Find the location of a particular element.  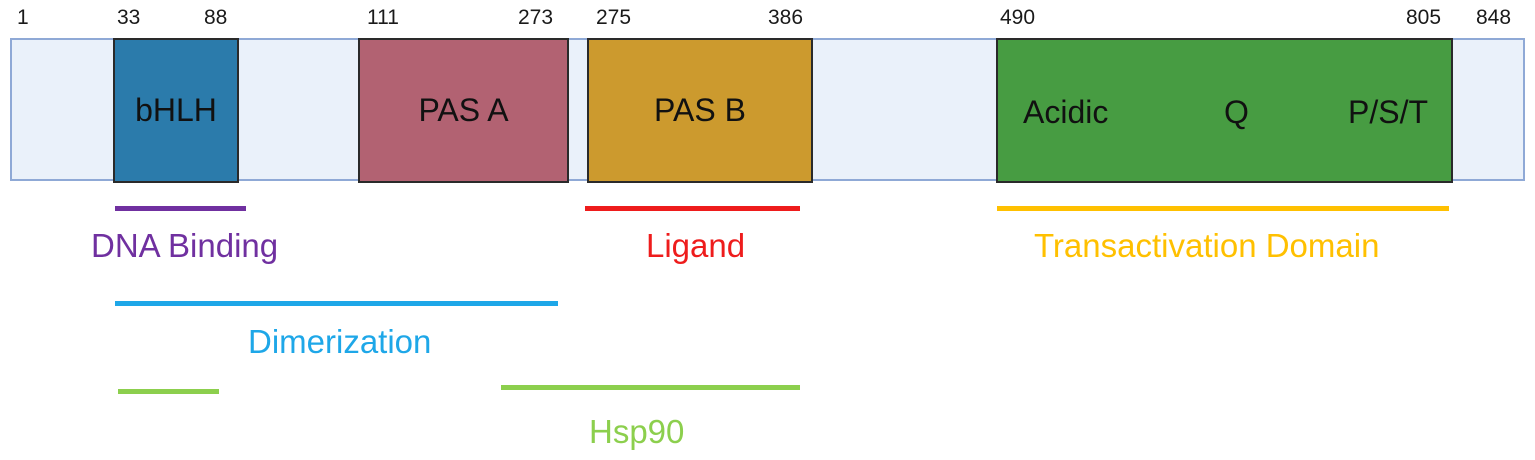

position-1: 1 is located at coordinates (23, 17).